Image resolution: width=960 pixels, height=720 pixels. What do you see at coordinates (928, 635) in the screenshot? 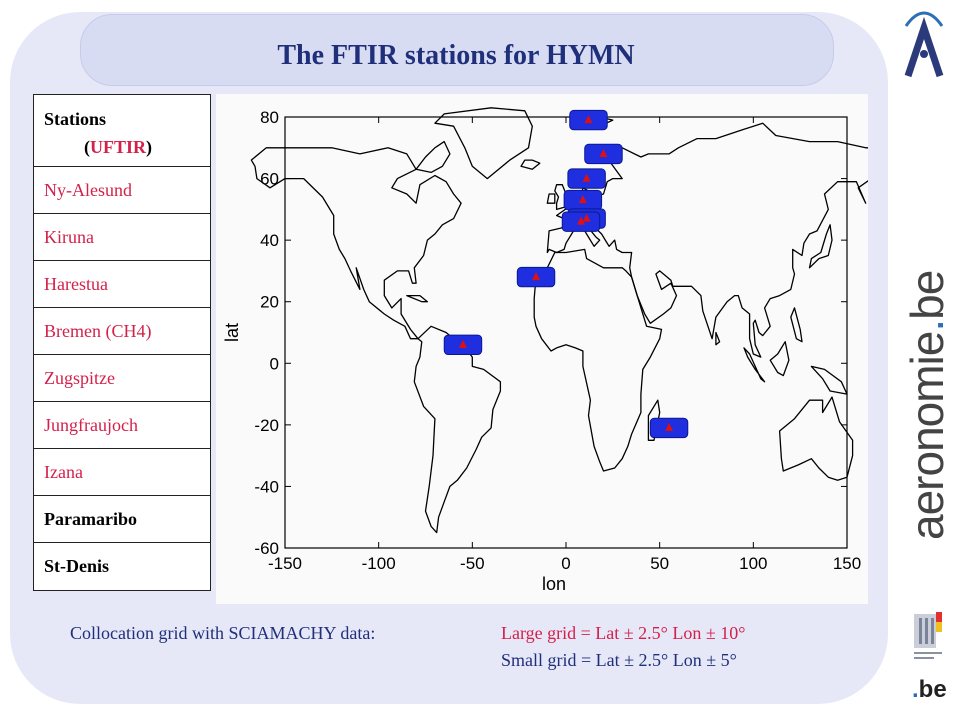
I see `belspo-logo` at bounding box center [928, 635].